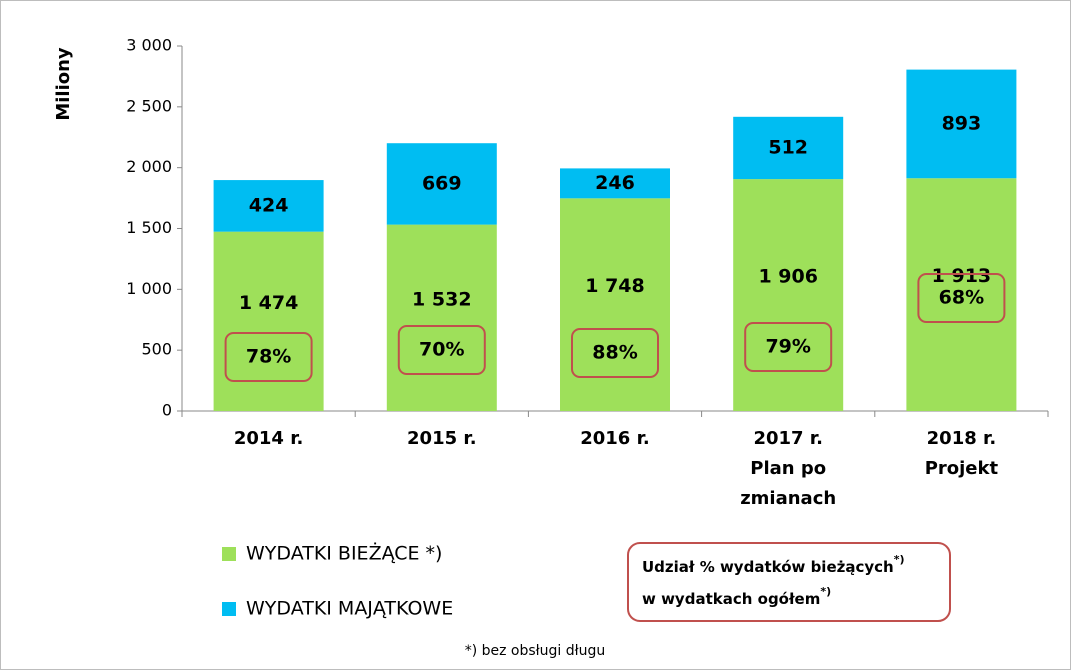 The image size is (1071, 670). I want to click on share-label: 88%, so click(614, 353).